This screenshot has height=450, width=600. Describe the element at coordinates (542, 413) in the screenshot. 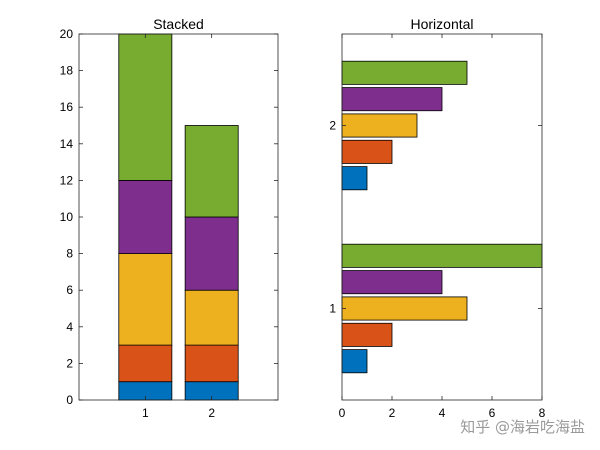

I see `horizontal-x-tick-label: 8` at that location.